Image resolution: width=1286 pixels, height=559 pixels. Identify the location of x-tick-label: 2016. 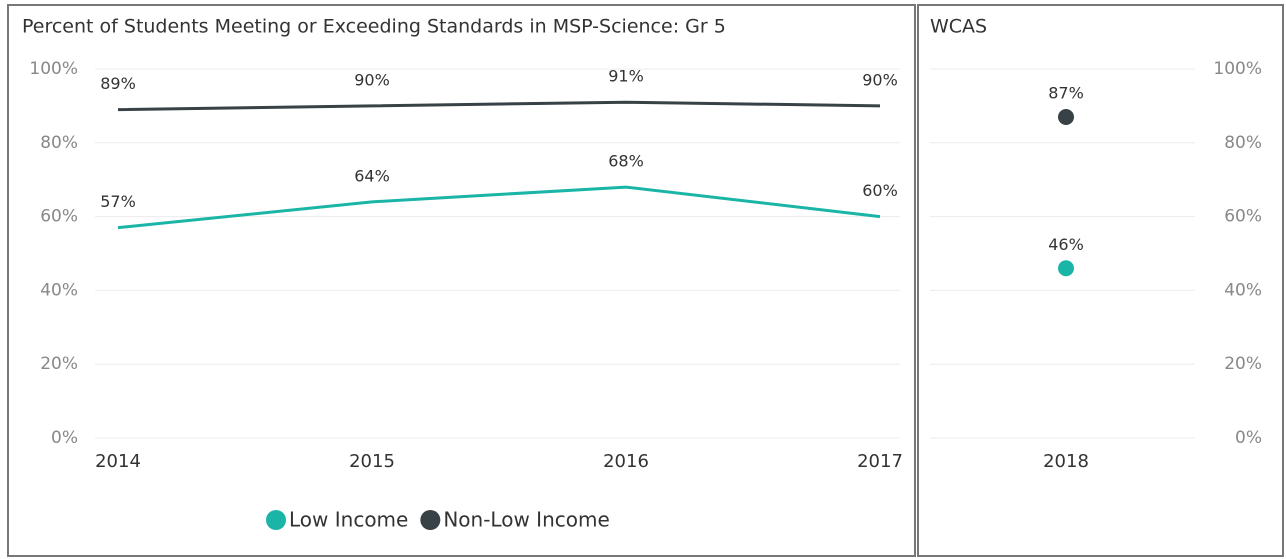
(626, 461).